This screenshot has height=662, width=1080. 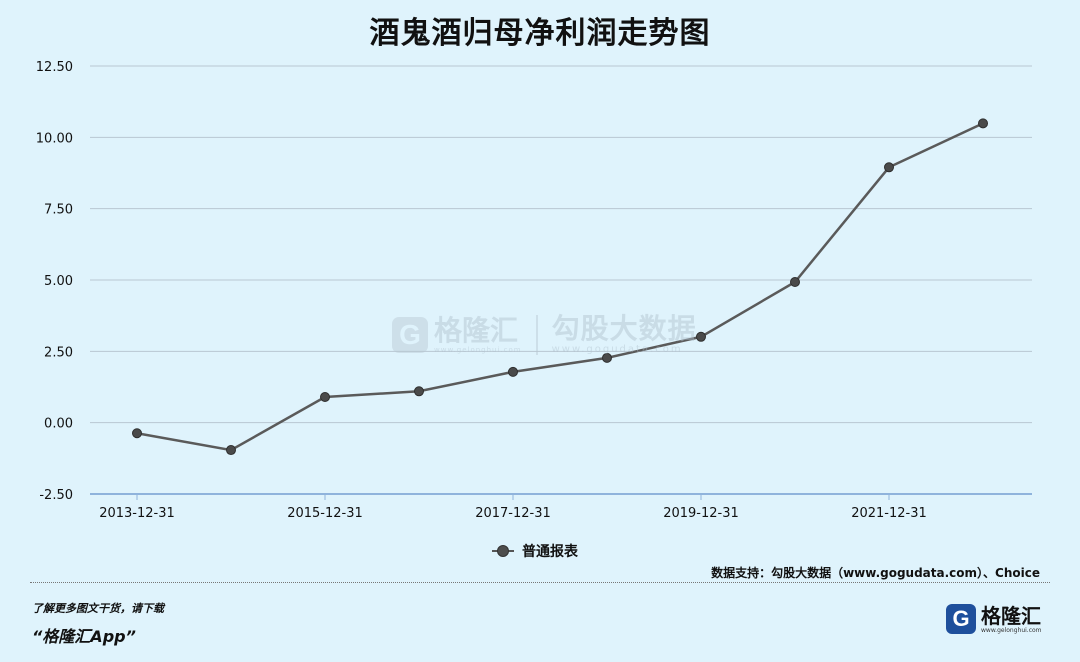 What do you see at coordinates (58, 210) in the screenshot?
I see `y-tick-label: 7.50` at bounding box center [58, 210].